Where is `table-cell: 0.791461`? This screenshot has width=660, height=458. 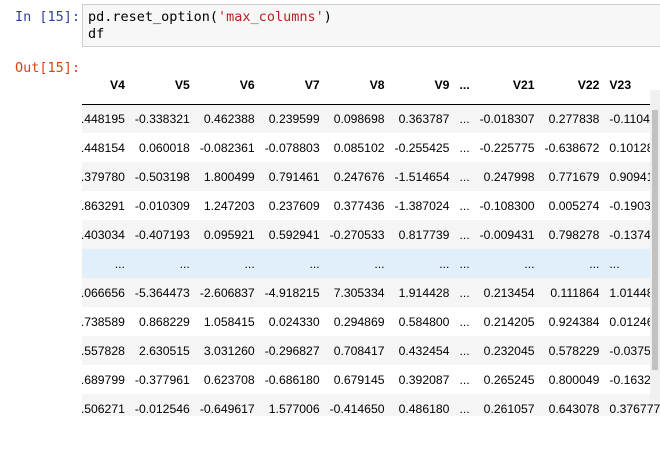 table-cell: 0.791461 is located at coordinates (292, 176).